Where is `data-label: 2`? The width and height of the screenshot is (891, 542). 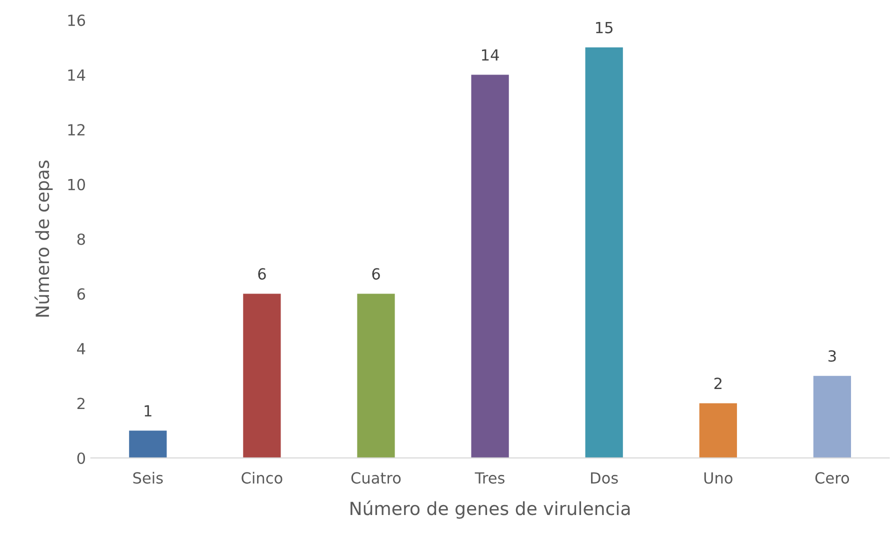
data-label: 2 is located at coordinates (718, 383).